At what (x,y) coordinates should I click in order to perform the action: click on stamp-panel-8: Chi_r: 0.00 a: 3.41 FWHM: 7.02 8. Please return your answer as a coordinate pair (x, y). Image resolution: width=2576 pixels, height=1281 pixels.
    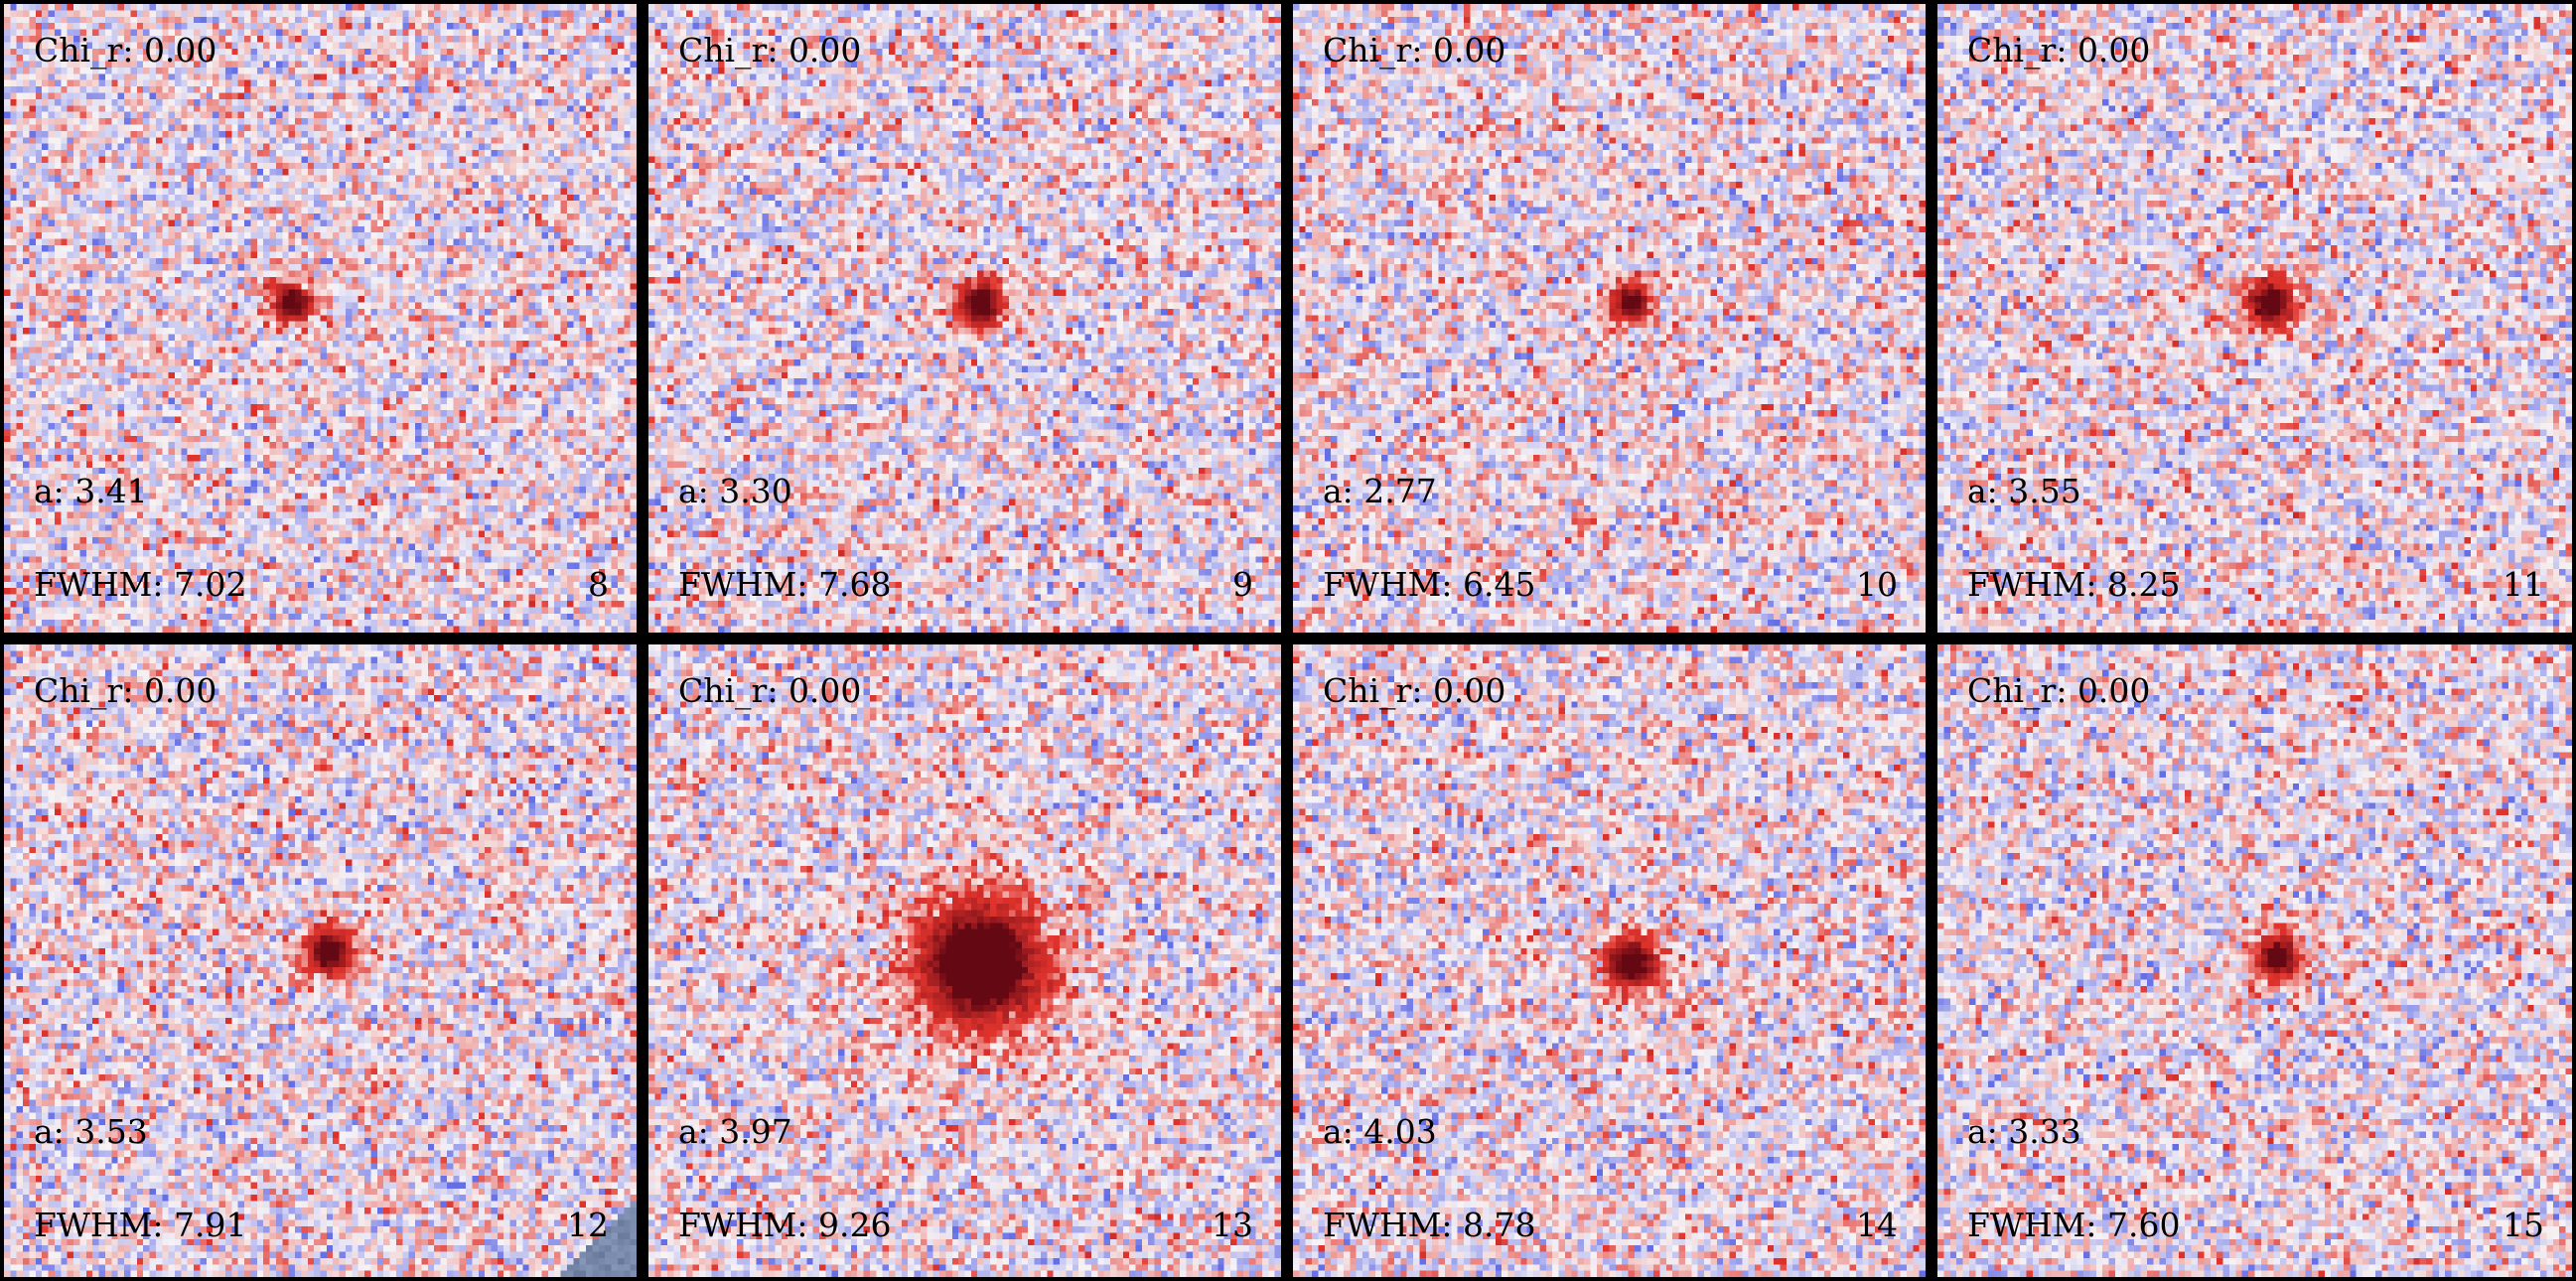
    Looking at the image, I should click on (320, 318).